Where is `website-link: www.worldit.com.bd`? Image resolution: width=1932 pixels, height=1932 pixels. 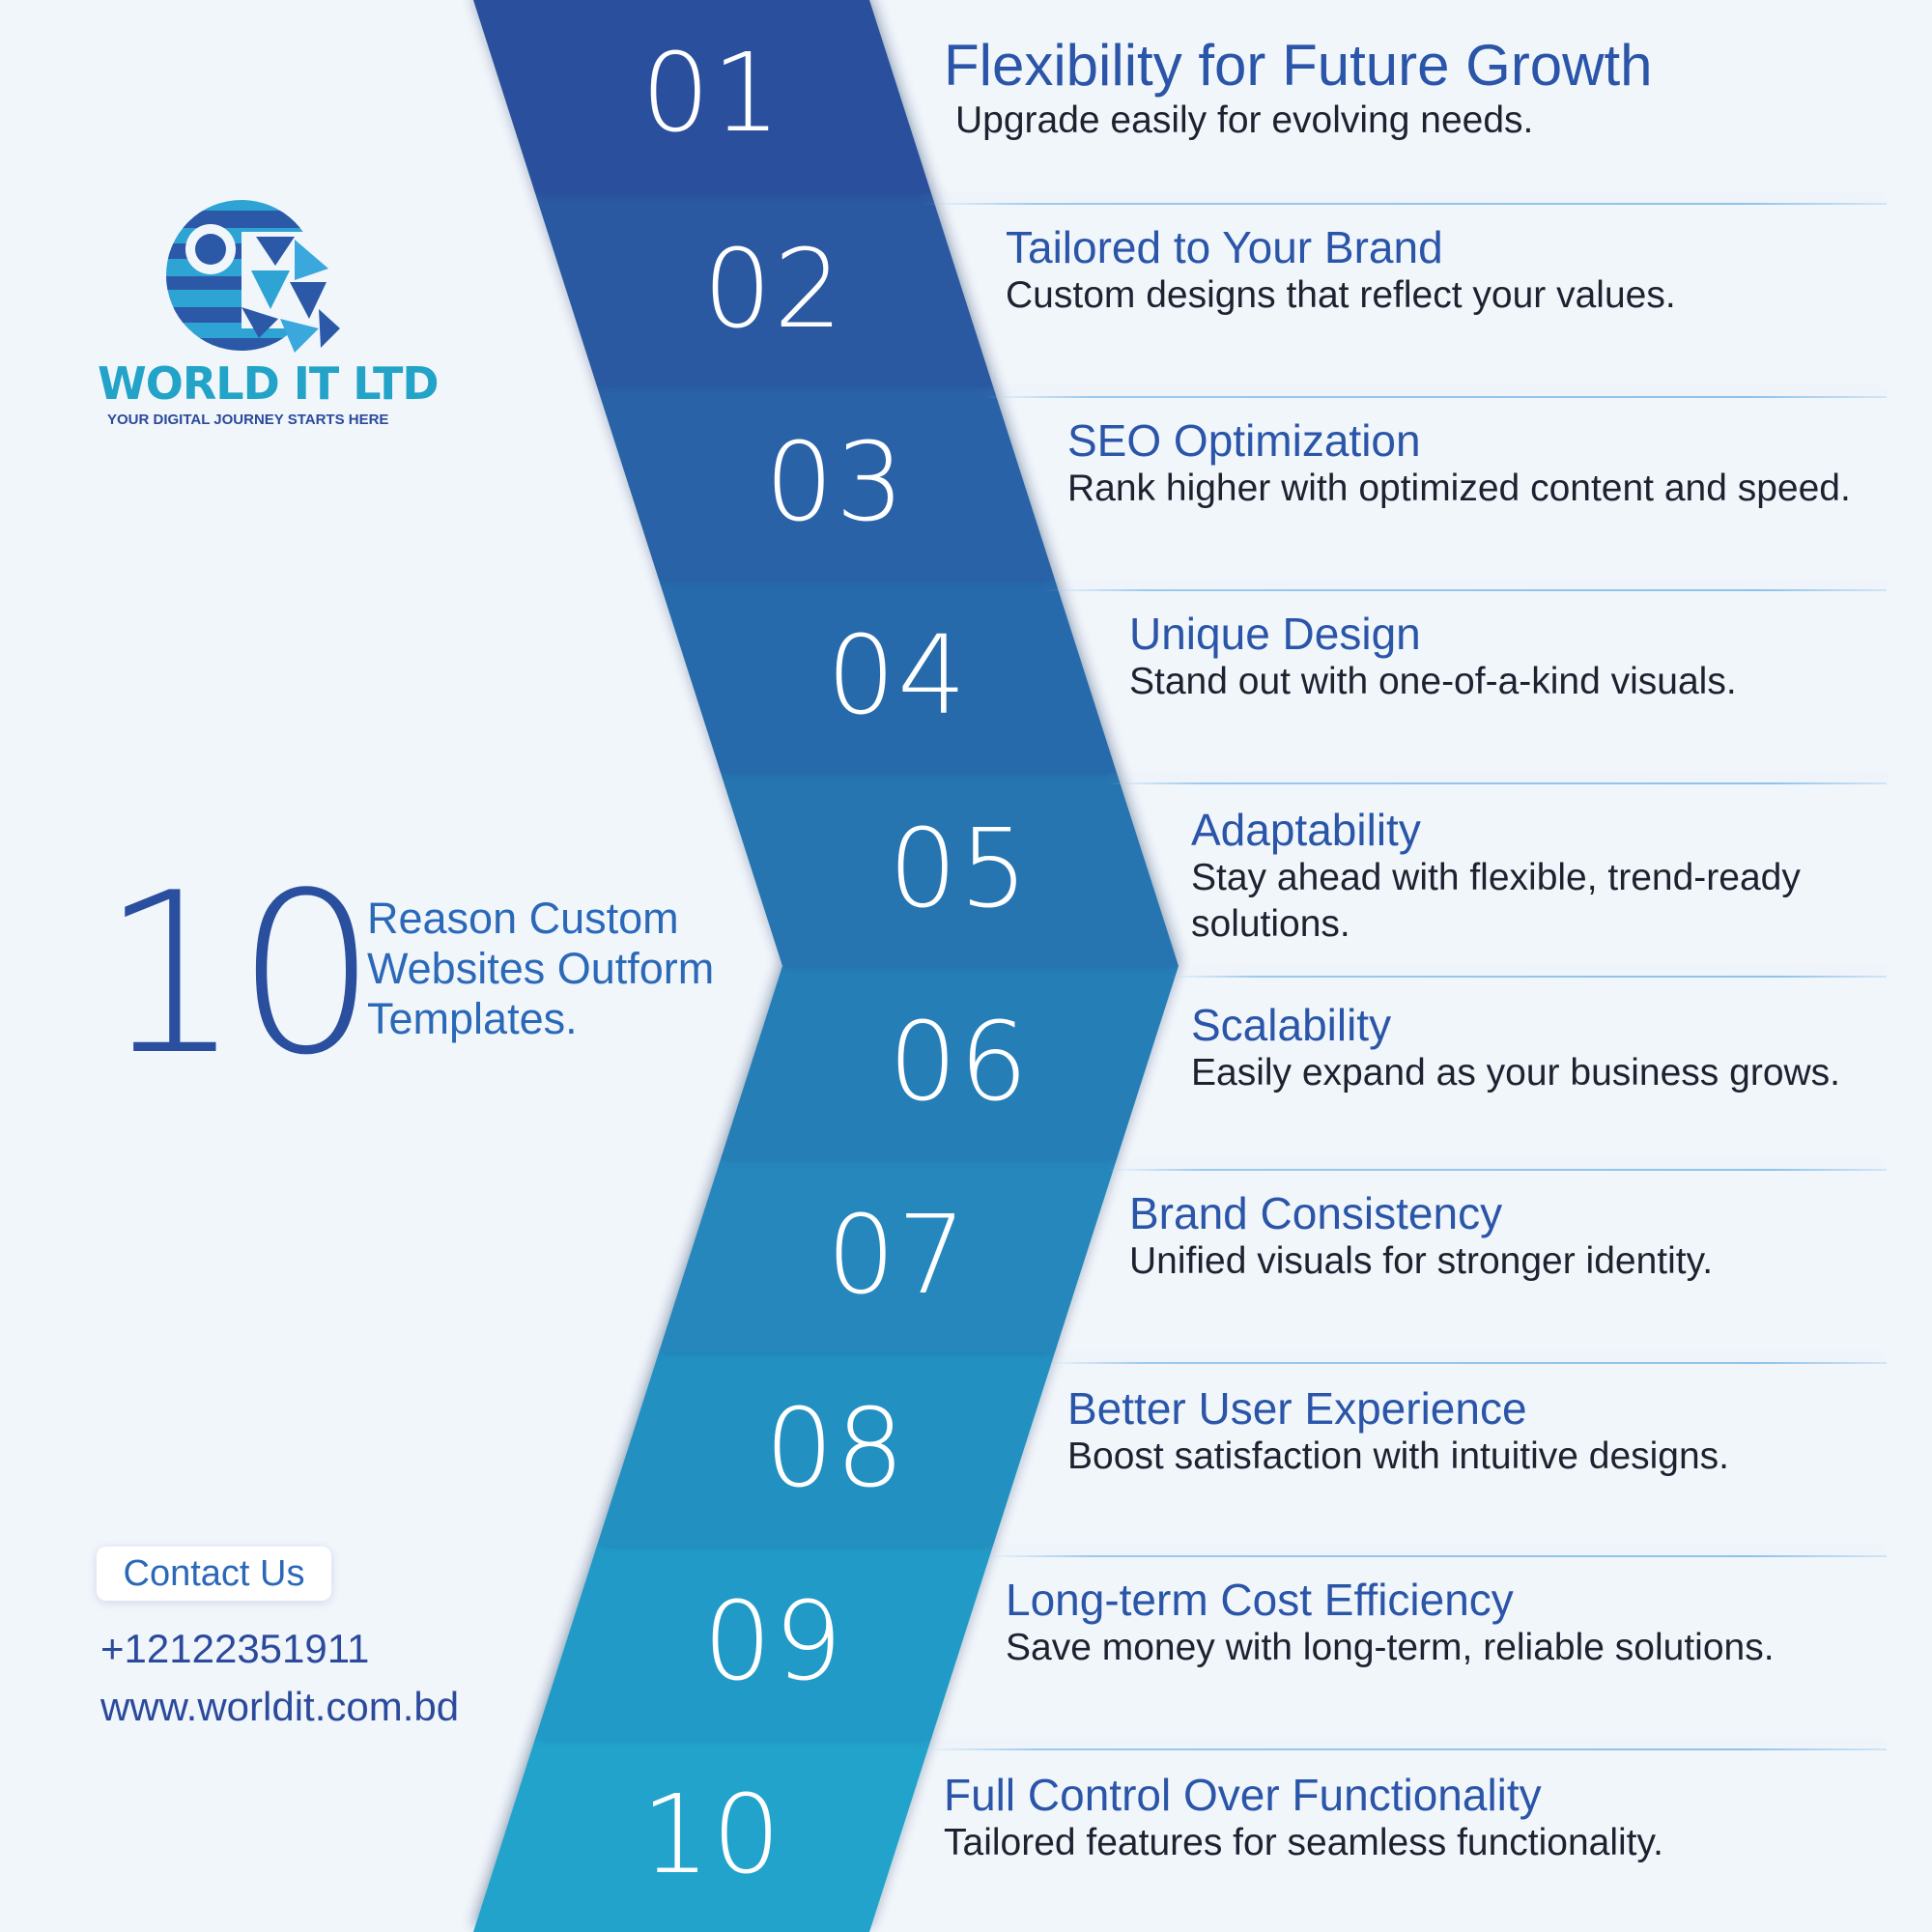 website-link: www.worldit.com.bd is located at coordinates (280, 1706).